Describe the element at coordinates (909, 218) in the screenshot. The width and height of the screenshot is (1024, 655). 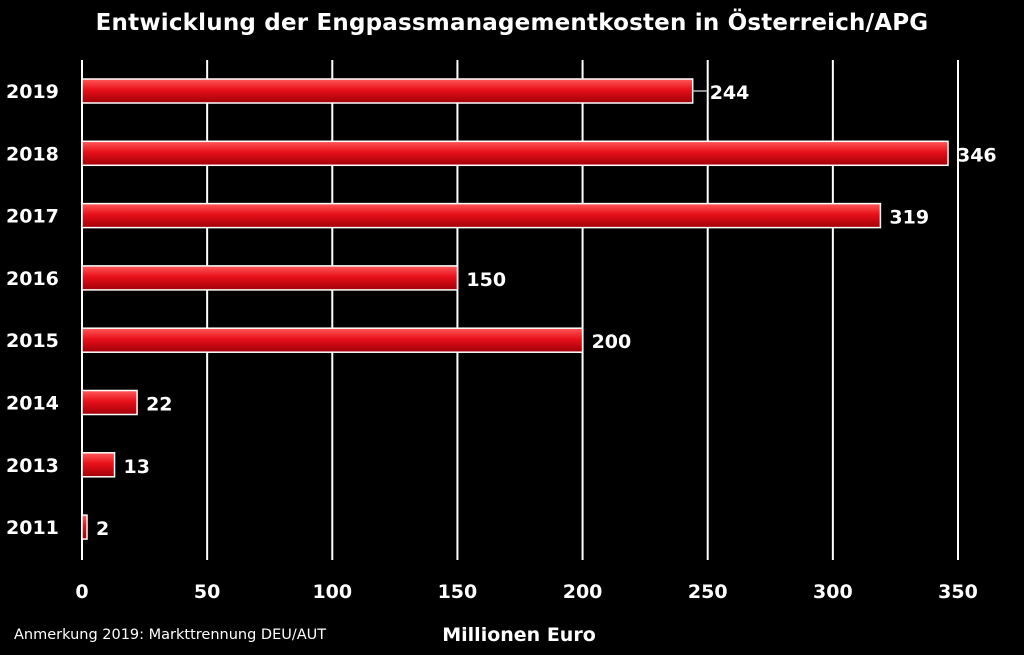
I see `data-label: 319` at that location.